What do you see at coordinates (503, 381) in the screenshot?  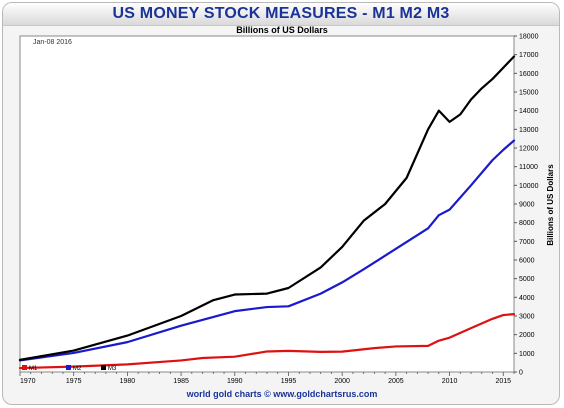 I see `x-tick-label: 2015` at bounding box center [503, 381].